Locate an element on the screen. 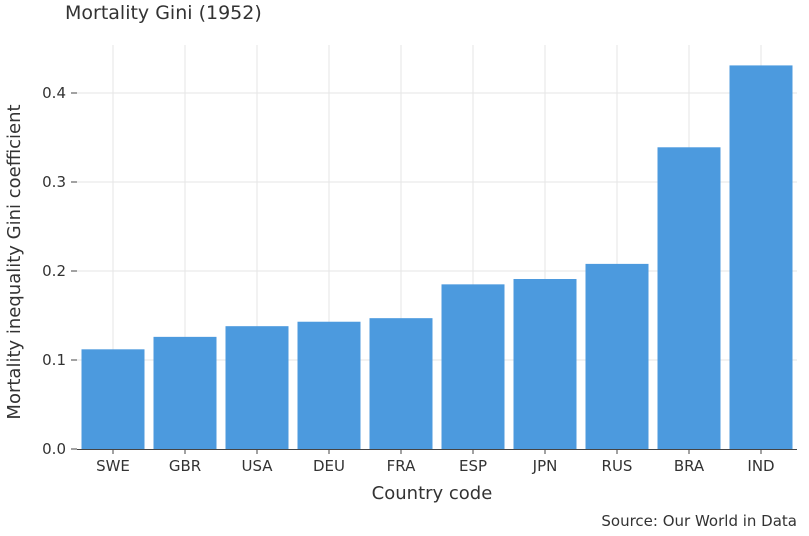 The width and height of the screenshot is (809, 536). bar-jpn is located at coordinates (545, 364).